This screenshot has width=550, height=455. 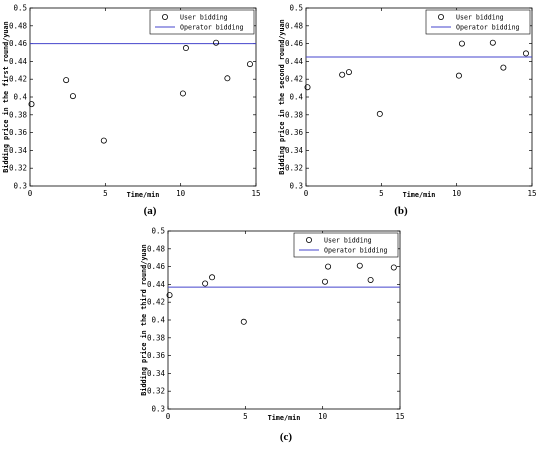 What do you see at coordinates (286, 437) in the screenshot?
I see `panel-caption: (c)` at bounding box center [286, 437].